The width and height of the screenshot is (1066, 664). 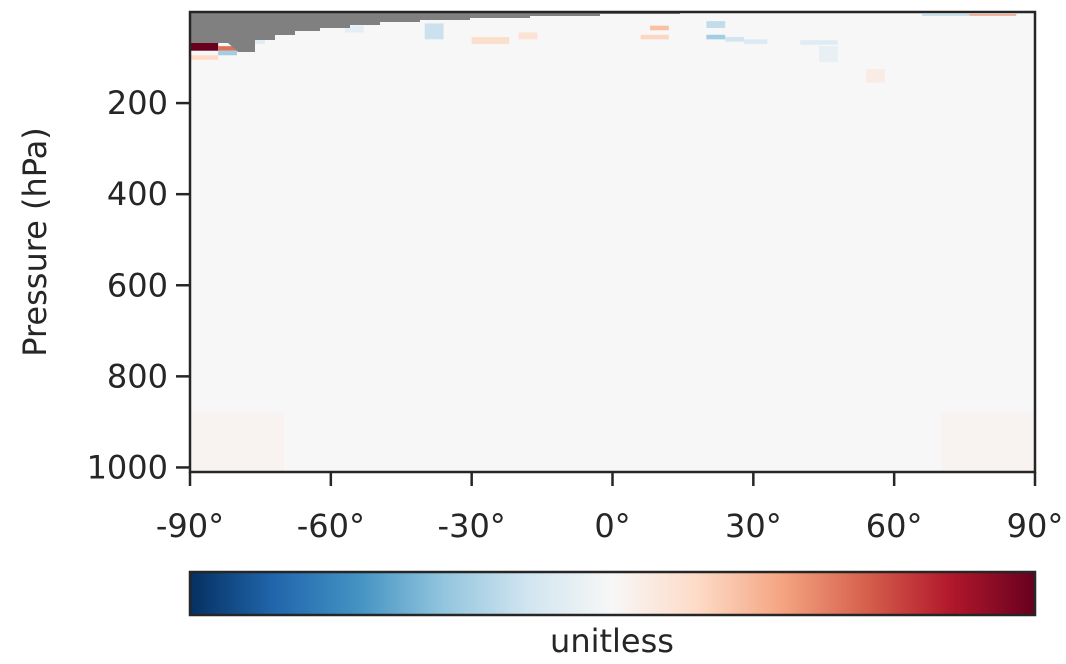 I want to click on missing-data-region, so click(x=435, y=32).